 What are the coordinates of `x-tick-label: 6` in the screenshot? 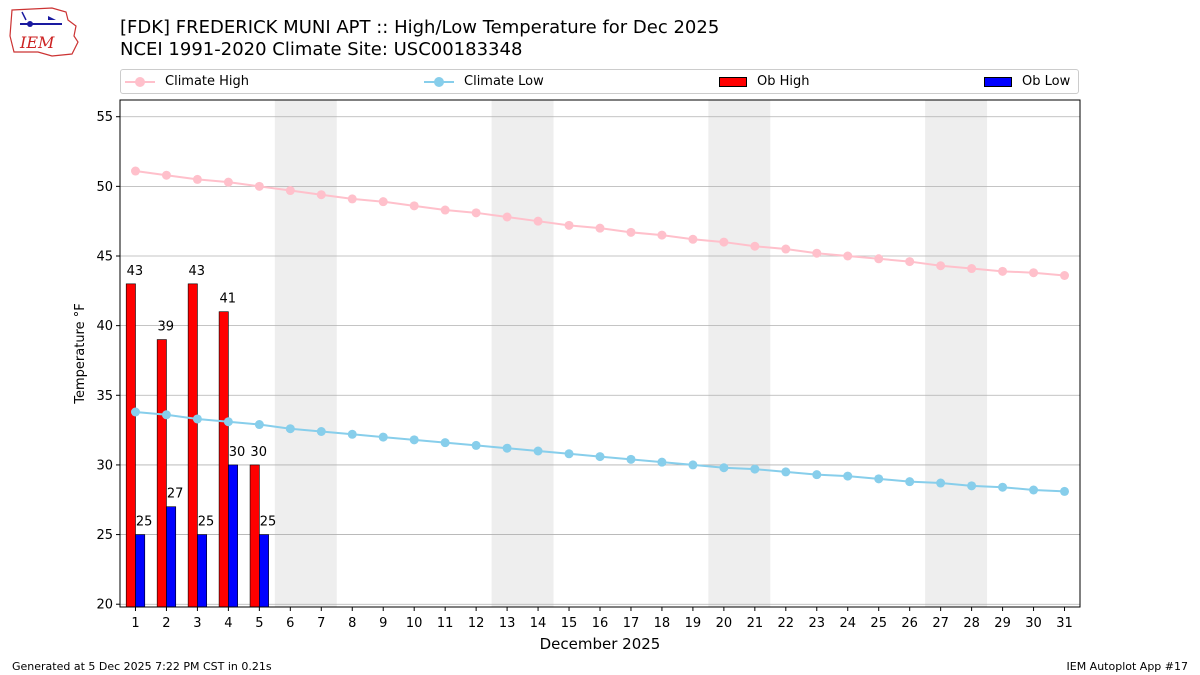 It's located at (290, 623).